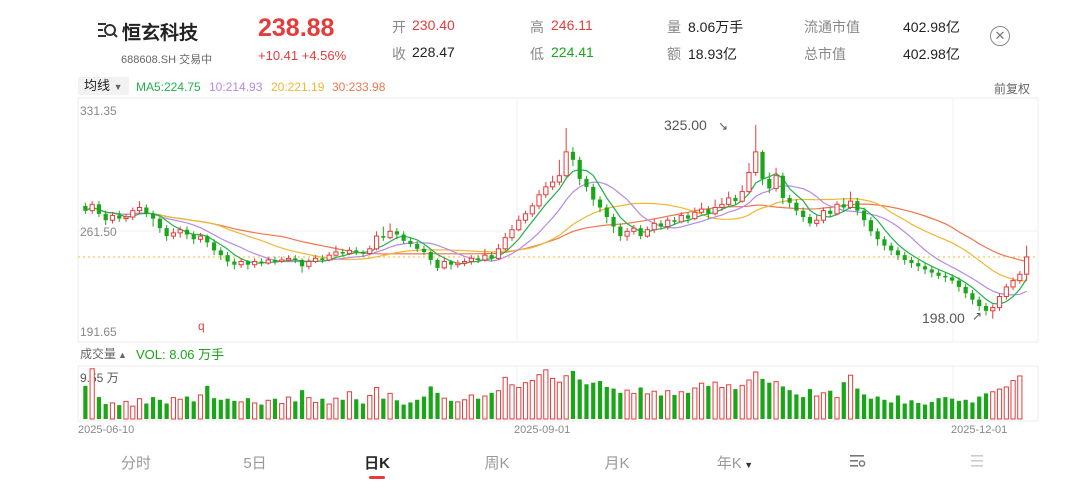  Describe the element at coordinates (716, 27) in the screenshot. I see `volume-value: 8.06万手` at that location.